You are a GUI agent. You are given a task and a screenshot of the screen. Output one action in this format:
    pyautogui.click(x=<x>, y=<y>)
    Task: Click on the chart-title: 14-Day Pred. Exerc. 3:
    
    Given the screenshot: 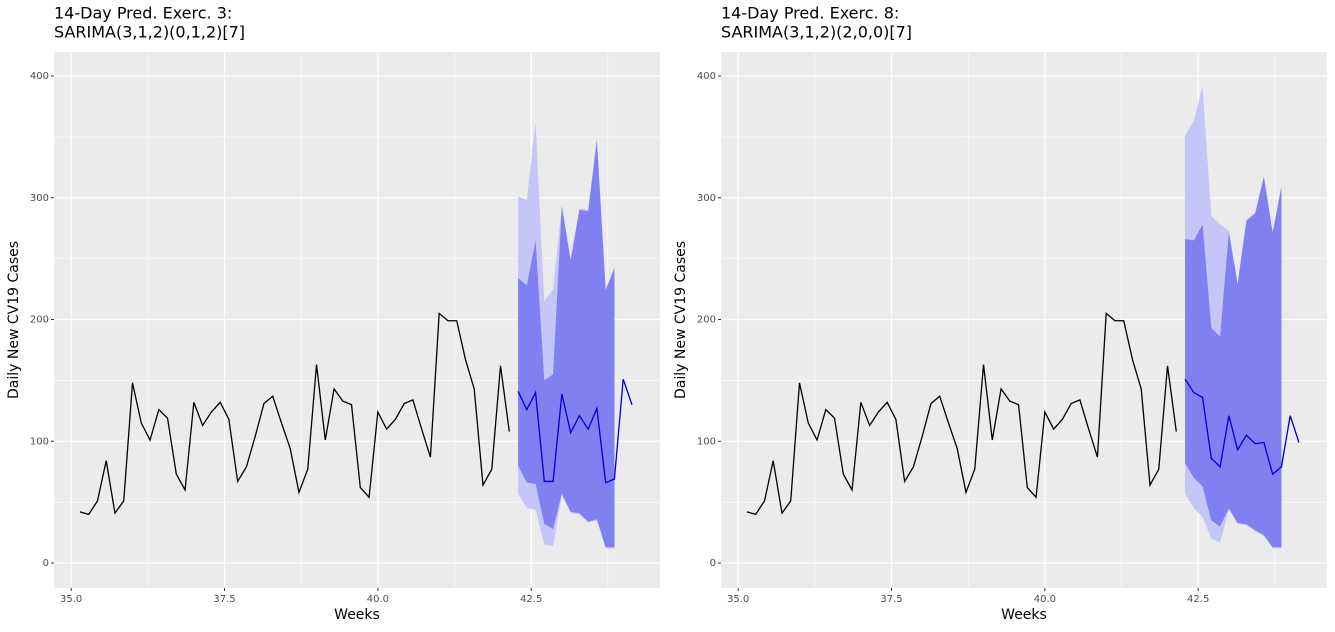 What is the action you would take?
    pyautogui.click(x=143, y=13)
    